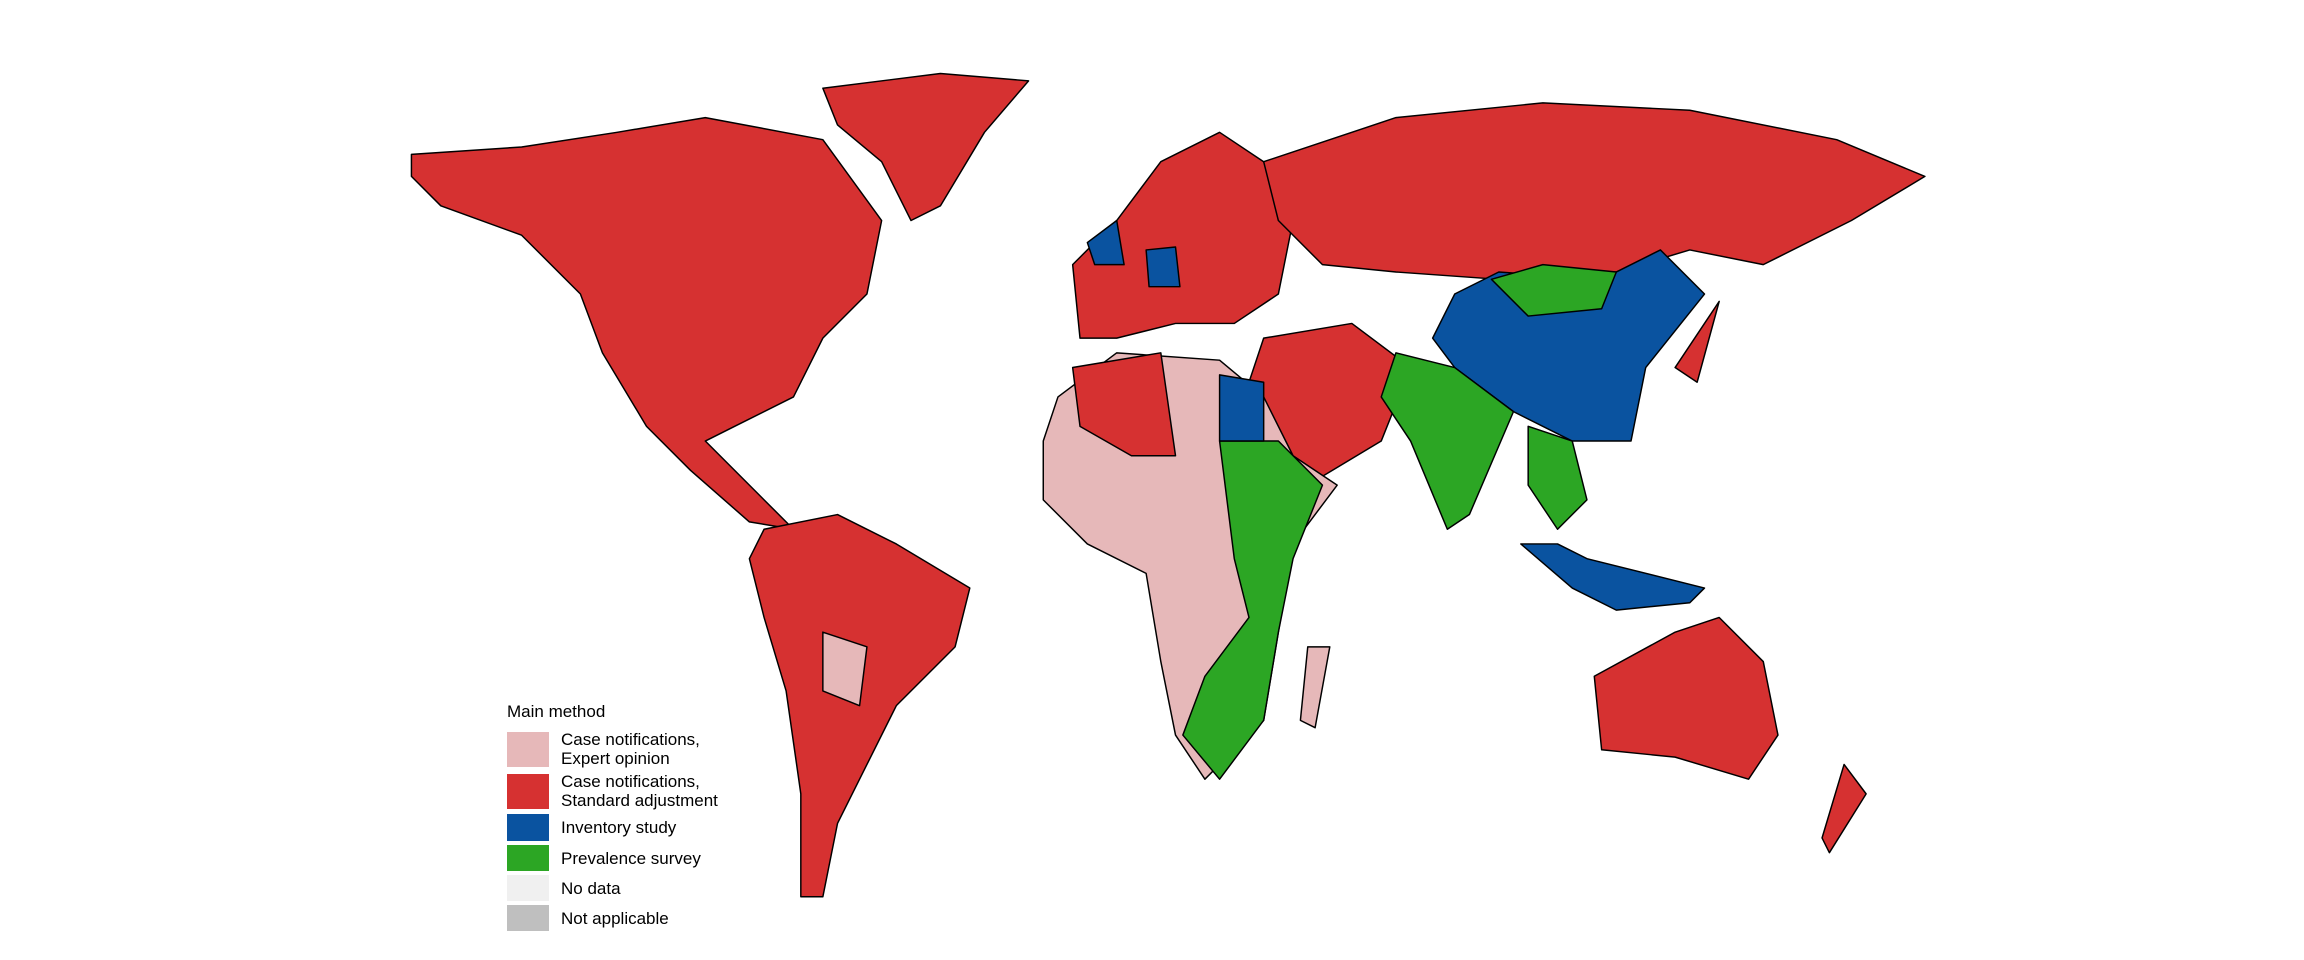  Describe the element at coordinates (845, 669) in the screenshot. I see `bolivia` at that location.